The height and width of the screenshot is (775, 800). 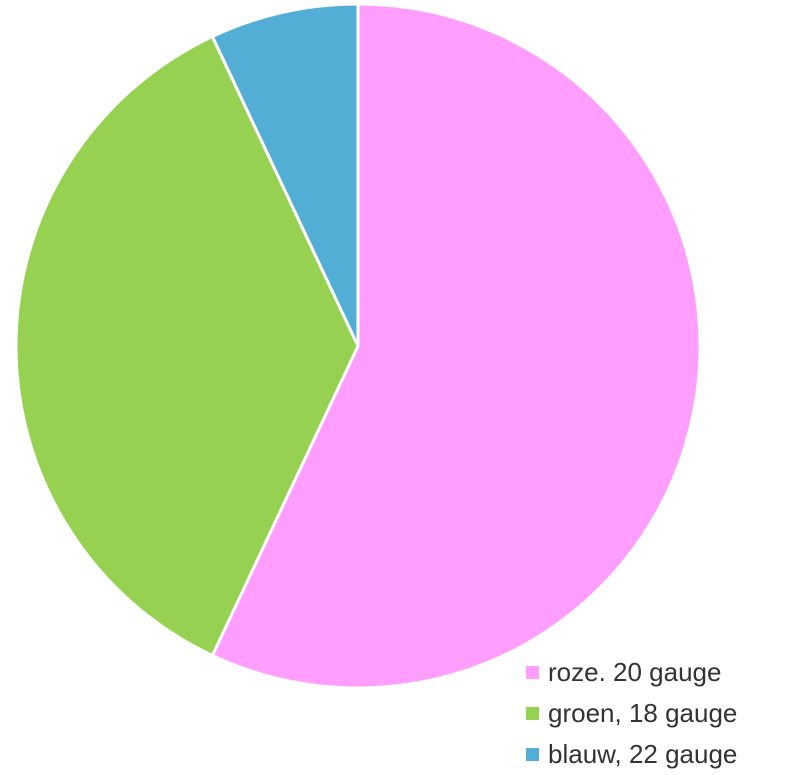 What do you see at coordinates (532, 754) in the screenshot?
I see `legend-swatch-blauw` at bounding box center [532, 754].